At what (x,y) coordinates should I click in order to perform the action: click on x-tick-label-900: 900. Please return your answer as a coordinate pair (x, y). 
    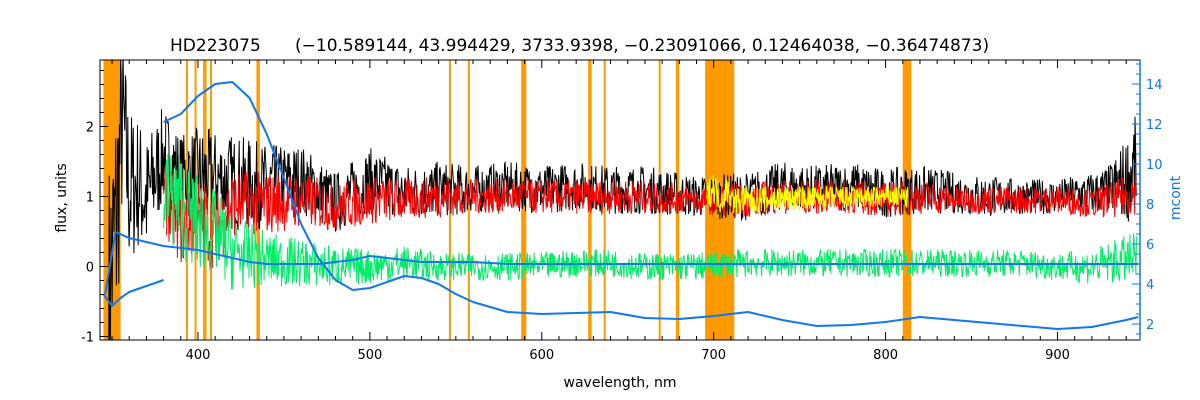
    Looking at the image, I should click on (1057, 355).